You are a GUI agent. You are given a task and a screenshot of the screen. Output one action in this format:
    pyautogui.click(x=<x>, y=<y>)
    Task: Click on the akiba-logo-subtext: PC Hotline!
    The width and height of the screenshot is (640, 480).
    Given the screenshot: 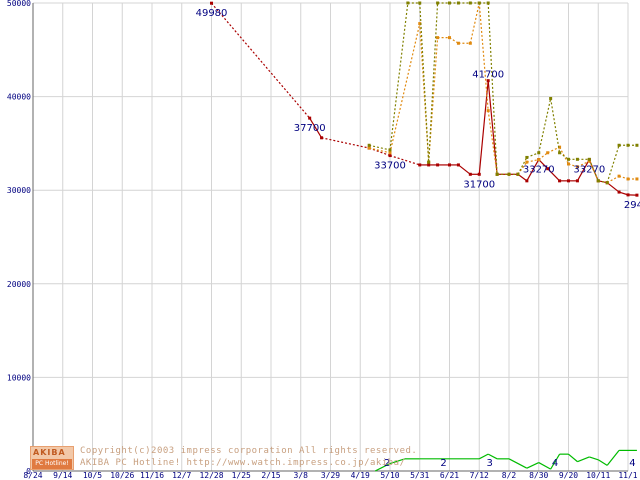 What is the action you would take?
    pyautogui.click(x=52, y=464)
    